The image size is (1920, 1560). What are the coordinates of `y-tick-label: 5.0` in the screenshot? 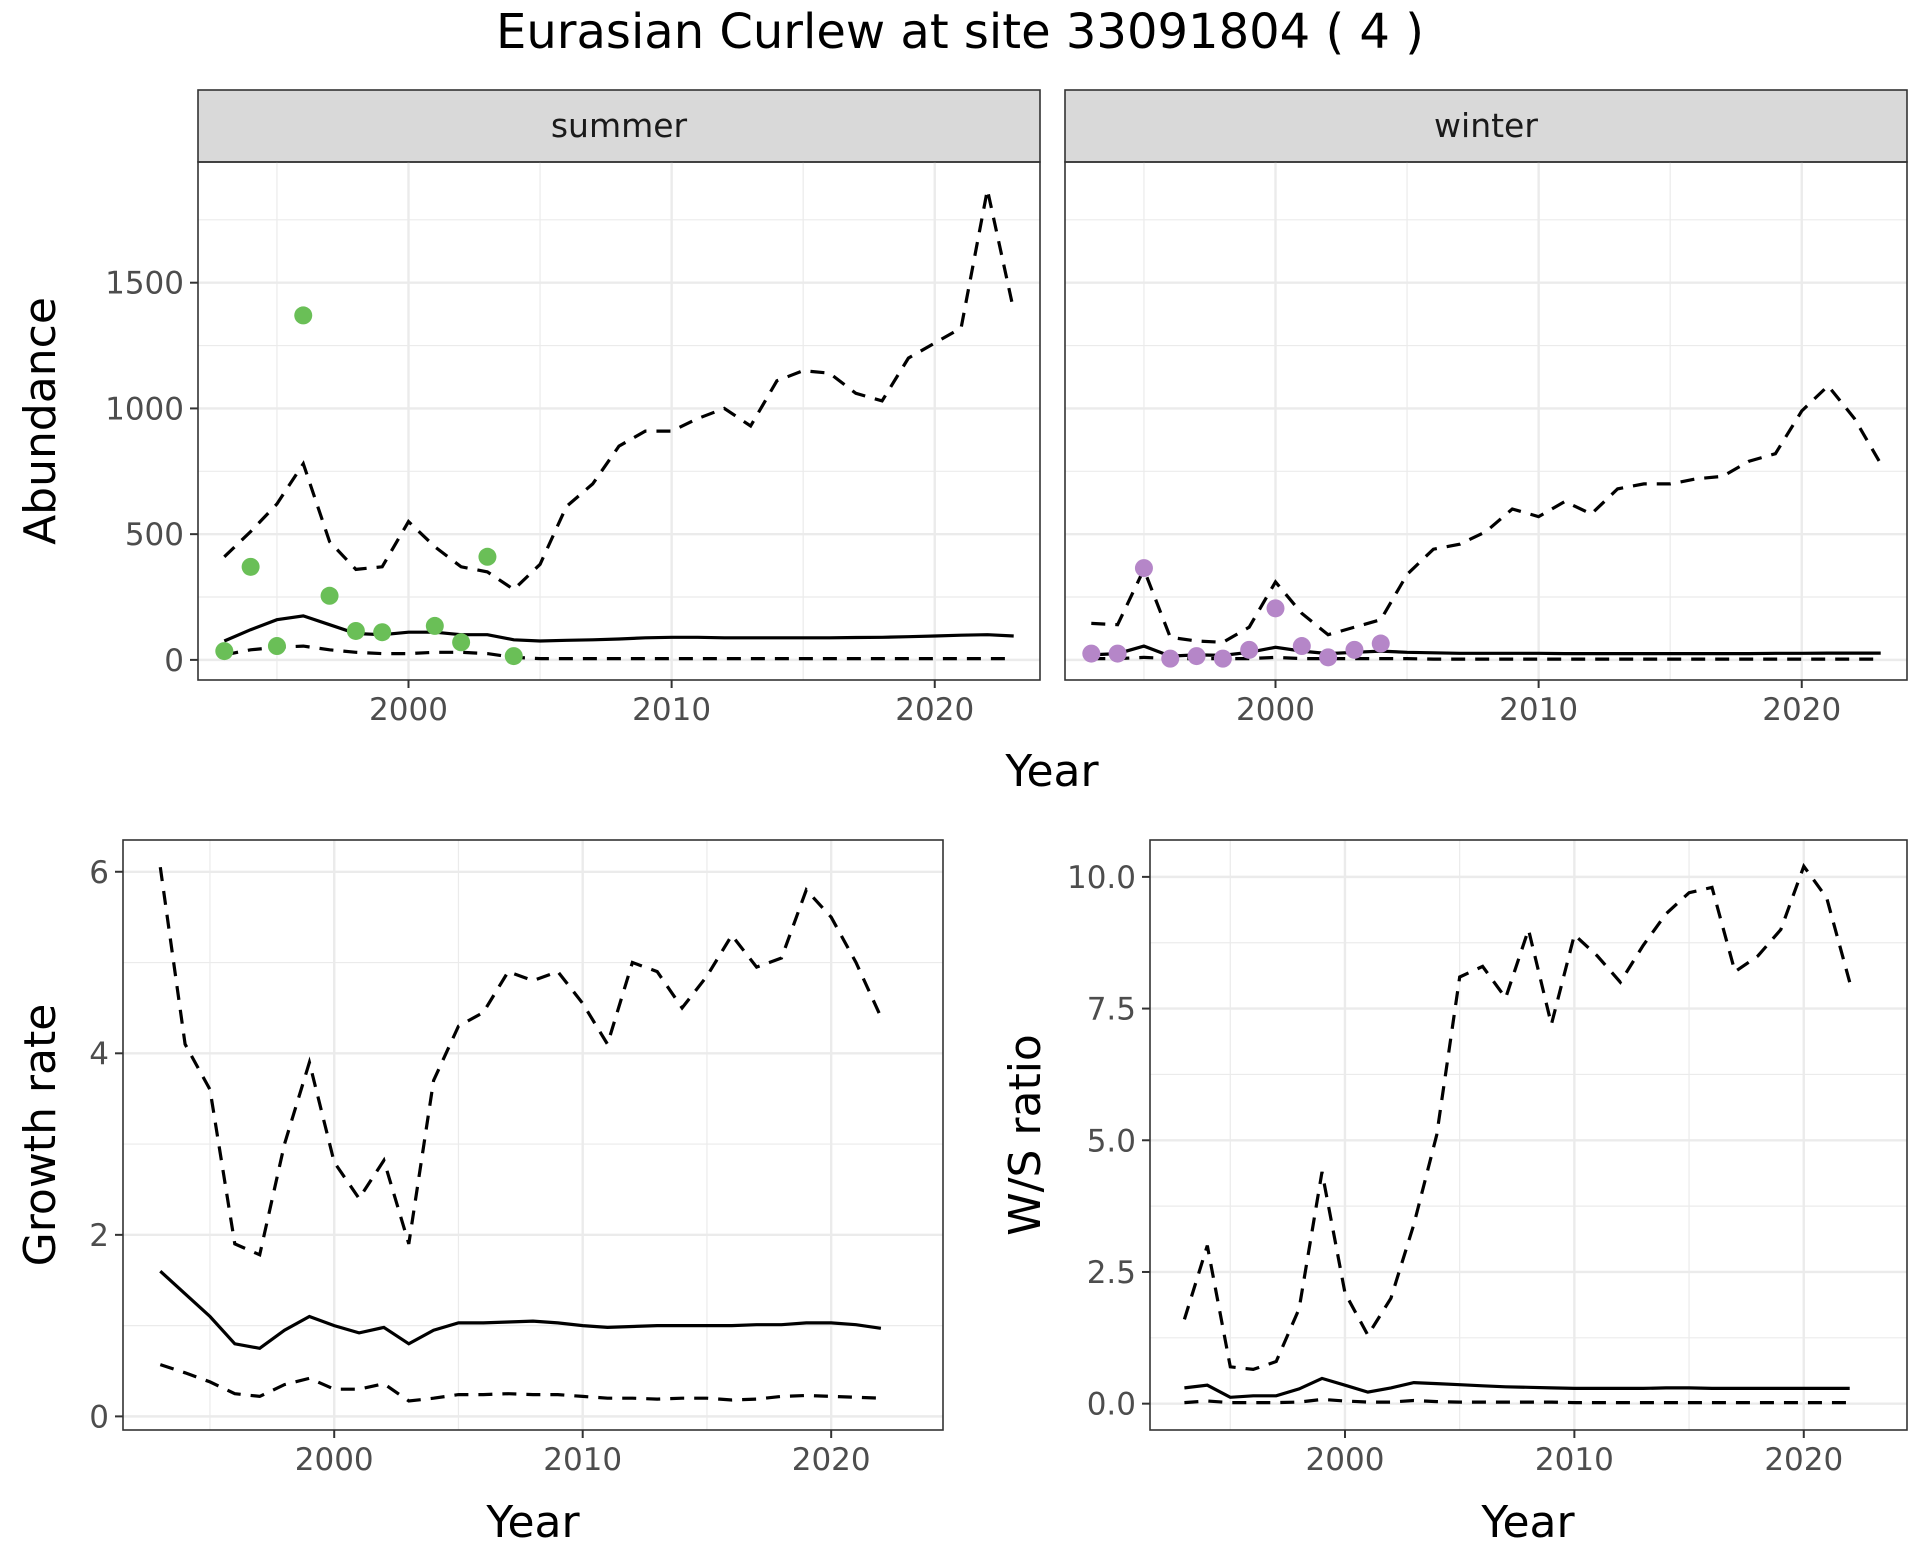 It's located at (1111, 1141).